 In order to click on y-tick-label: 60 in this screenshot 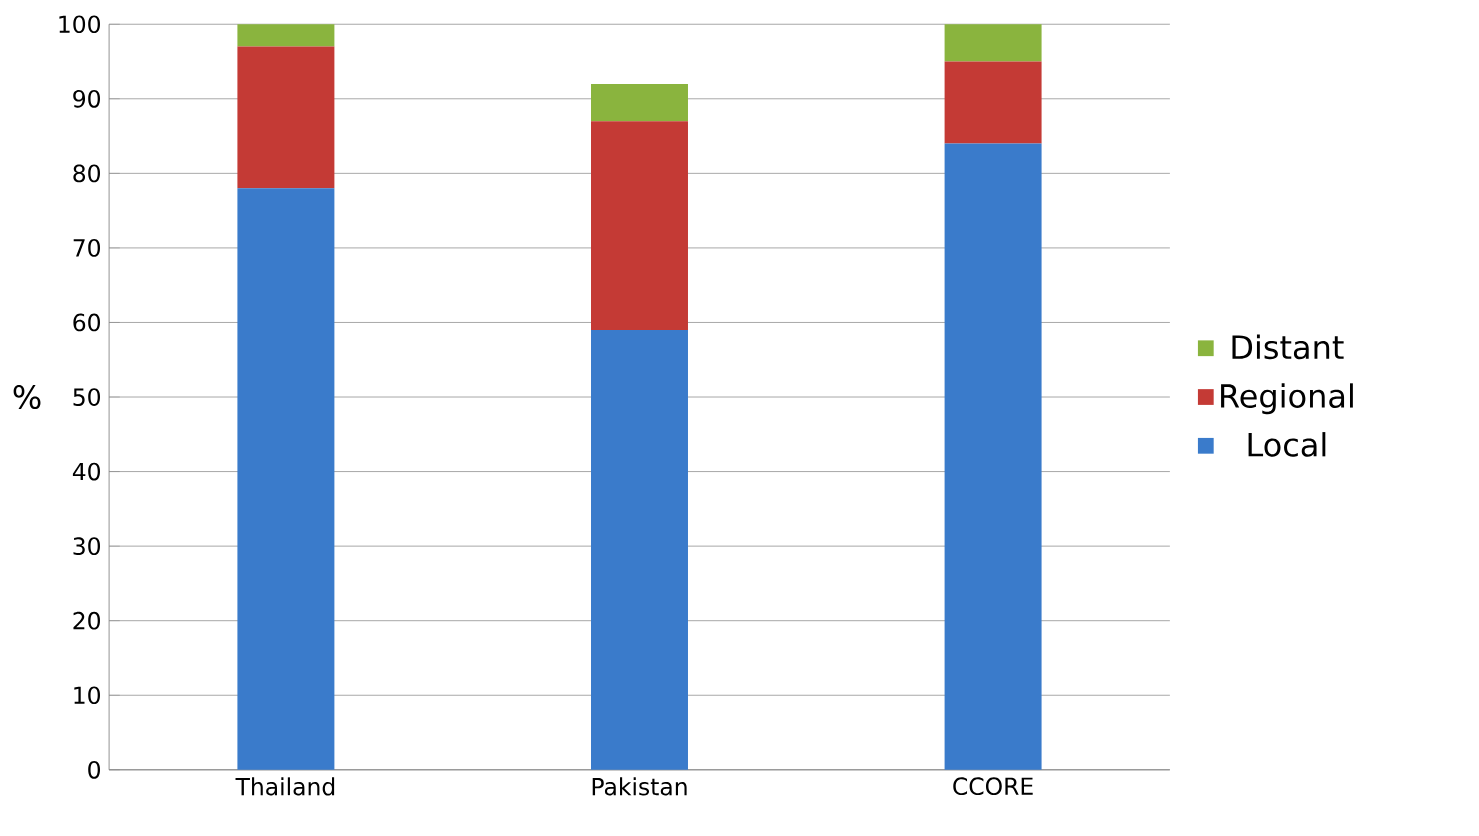, I will do `click(86, 322)`.